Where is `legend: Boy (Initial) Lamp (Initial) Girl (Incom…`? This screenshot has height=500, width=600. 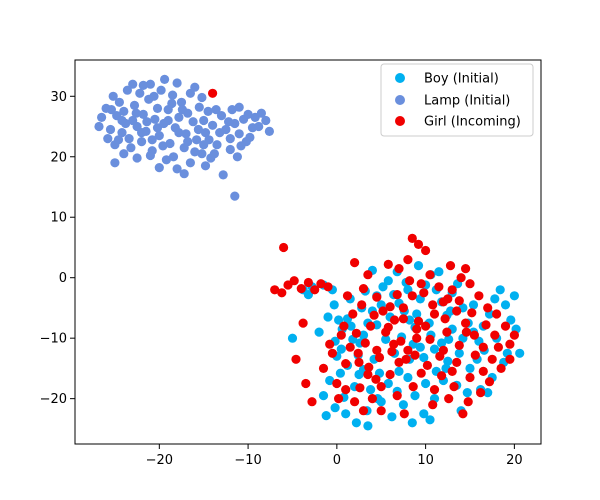 legend: Boy (Initial) Lamp (Initial) Girl (Incom… is located at coordinates (457, 100).